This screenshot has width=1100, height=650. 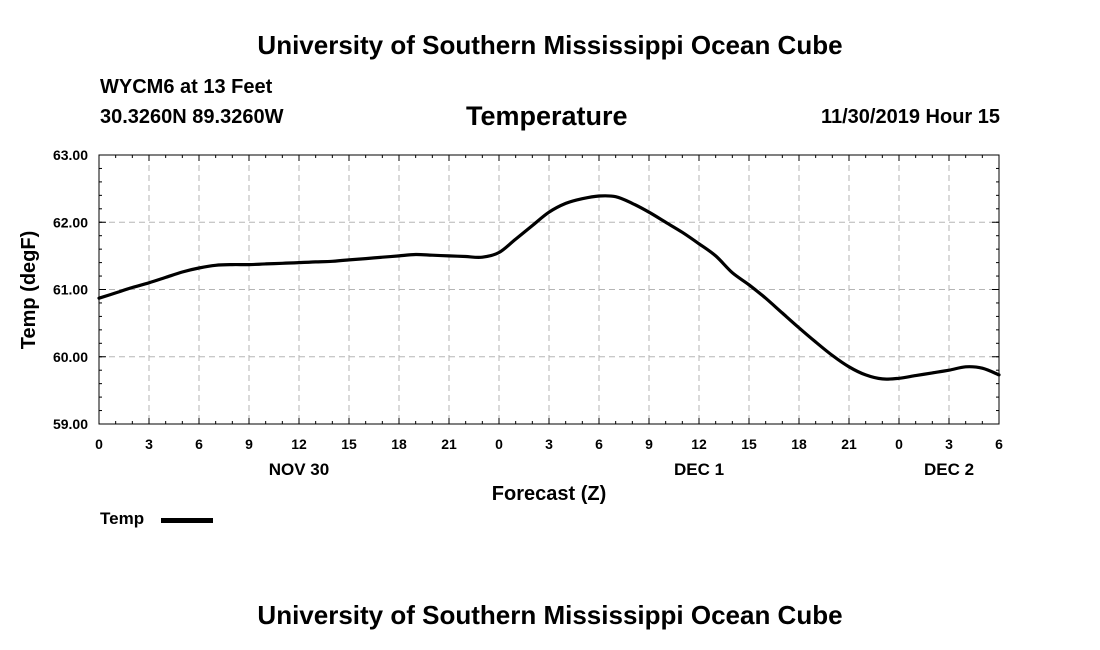 I want to click on y-tick-label: 60.00, so click(x=70, y=357).